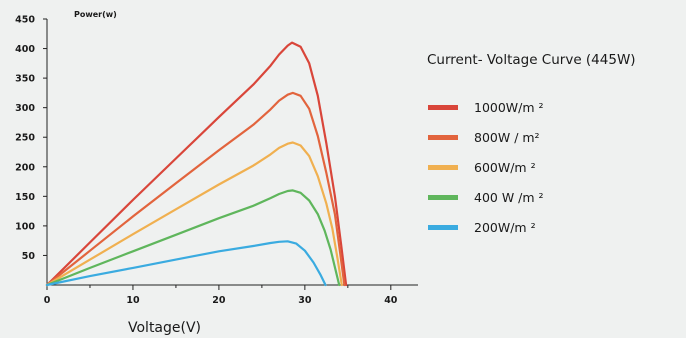 The height and width of the screenshot is (338, 686). I want to click on x-tick-label: 30, so click(305, 300).